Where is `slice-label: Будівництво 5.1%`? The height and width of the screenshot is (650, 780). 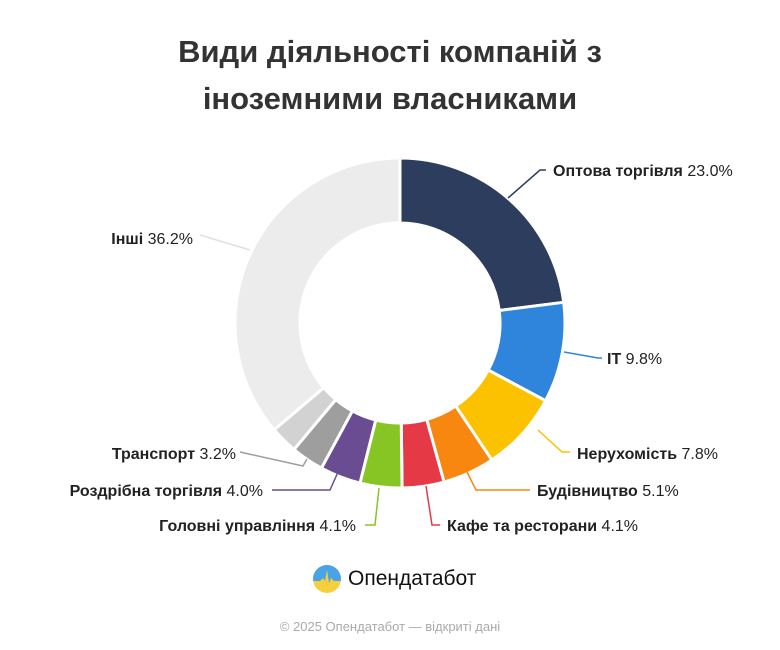 slice-label: Будівництво 5.1% is located at coordinates (608, 492).